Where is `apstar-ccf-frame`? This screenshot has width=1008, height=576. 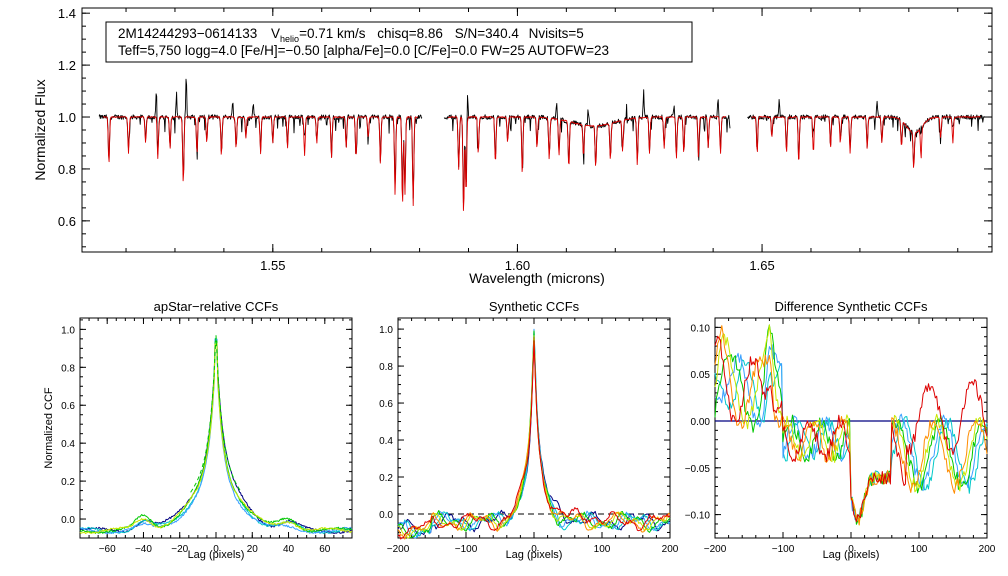 apstar-ccf-frame is located at coordinates (216, 428).